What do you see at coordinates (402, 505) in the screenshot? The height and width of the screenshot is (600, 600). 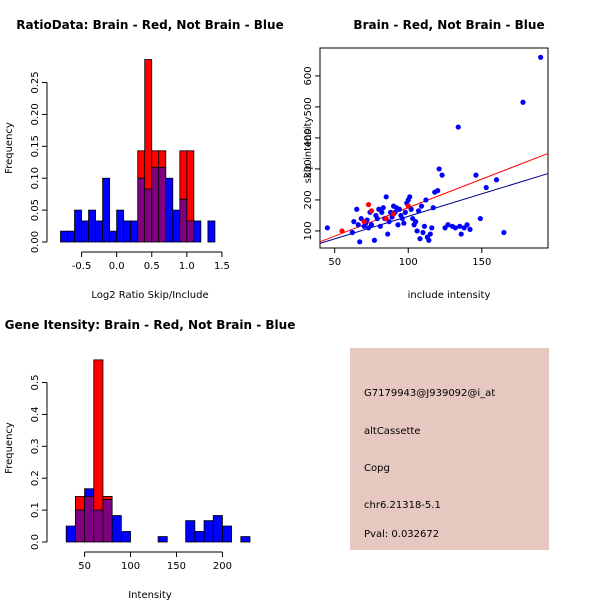 I see `location-text: chr6.21318-5.1` at bounding box center [402, 505].